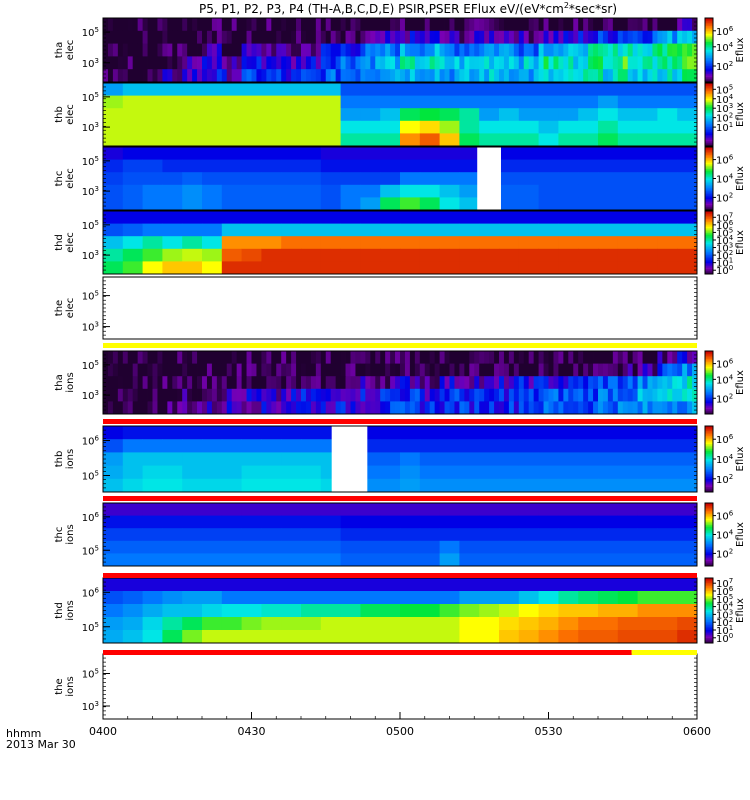  Describe the element at coordinates (489, 178) in the screenshot. I see `data-gap` at that location.